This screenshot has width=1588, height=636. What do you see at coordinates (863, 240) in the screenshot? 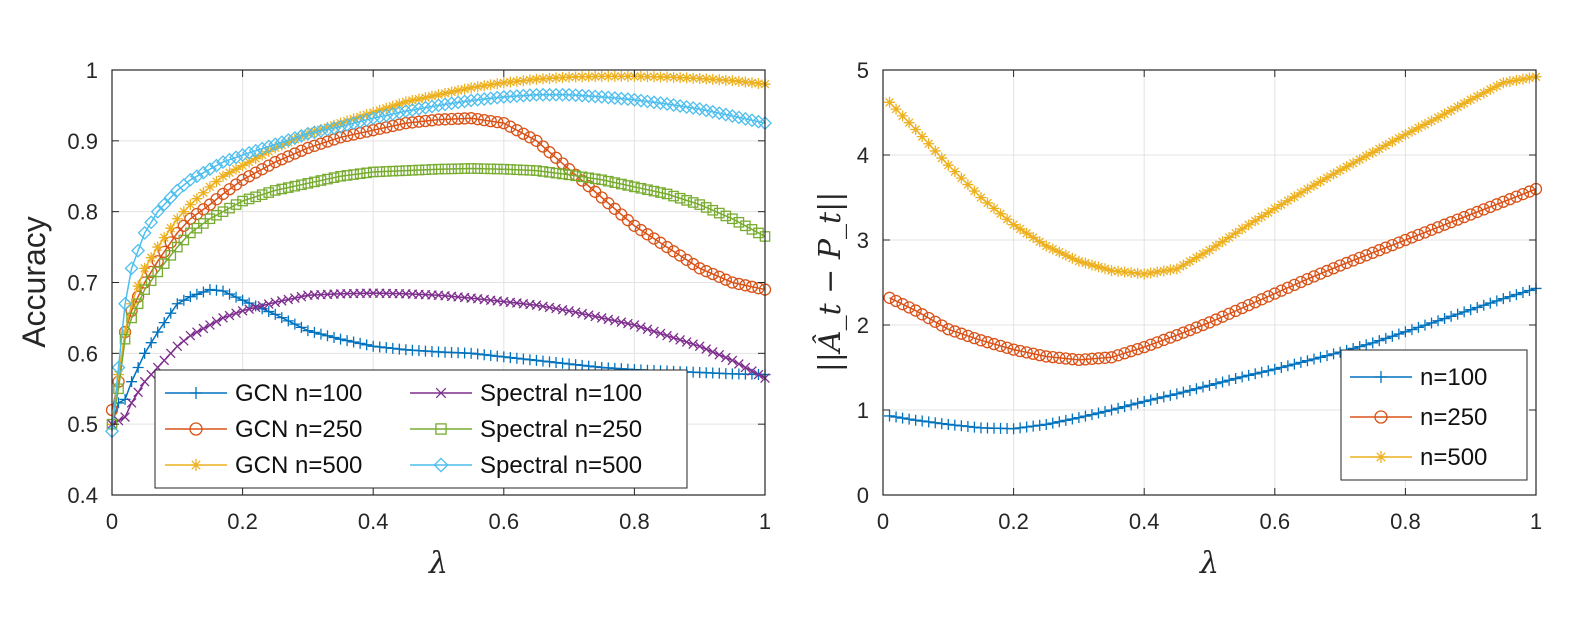
I see `norm-ytick-label: 3` at bounding box center [863, 240].